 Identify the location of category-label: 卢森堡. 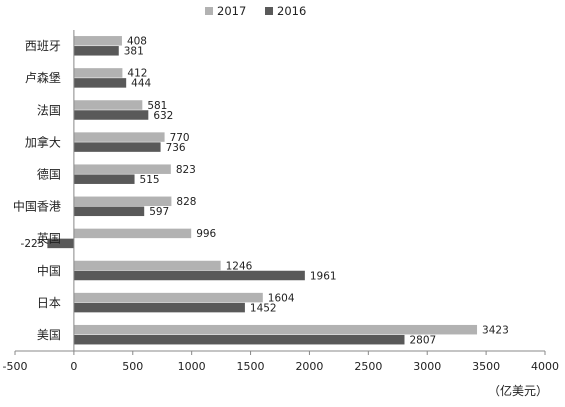
(43, 77).